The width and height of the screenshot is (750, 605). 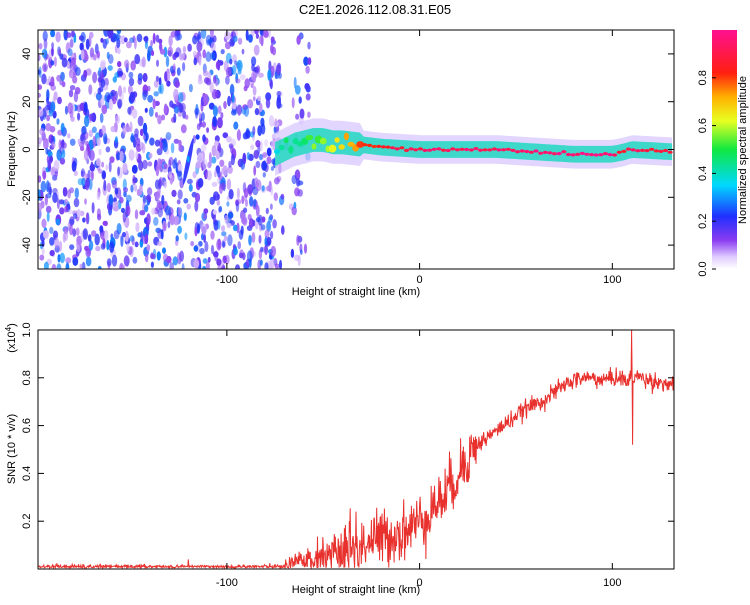 I want to click on y-tick-label: -40, so click(x=27, y=245).